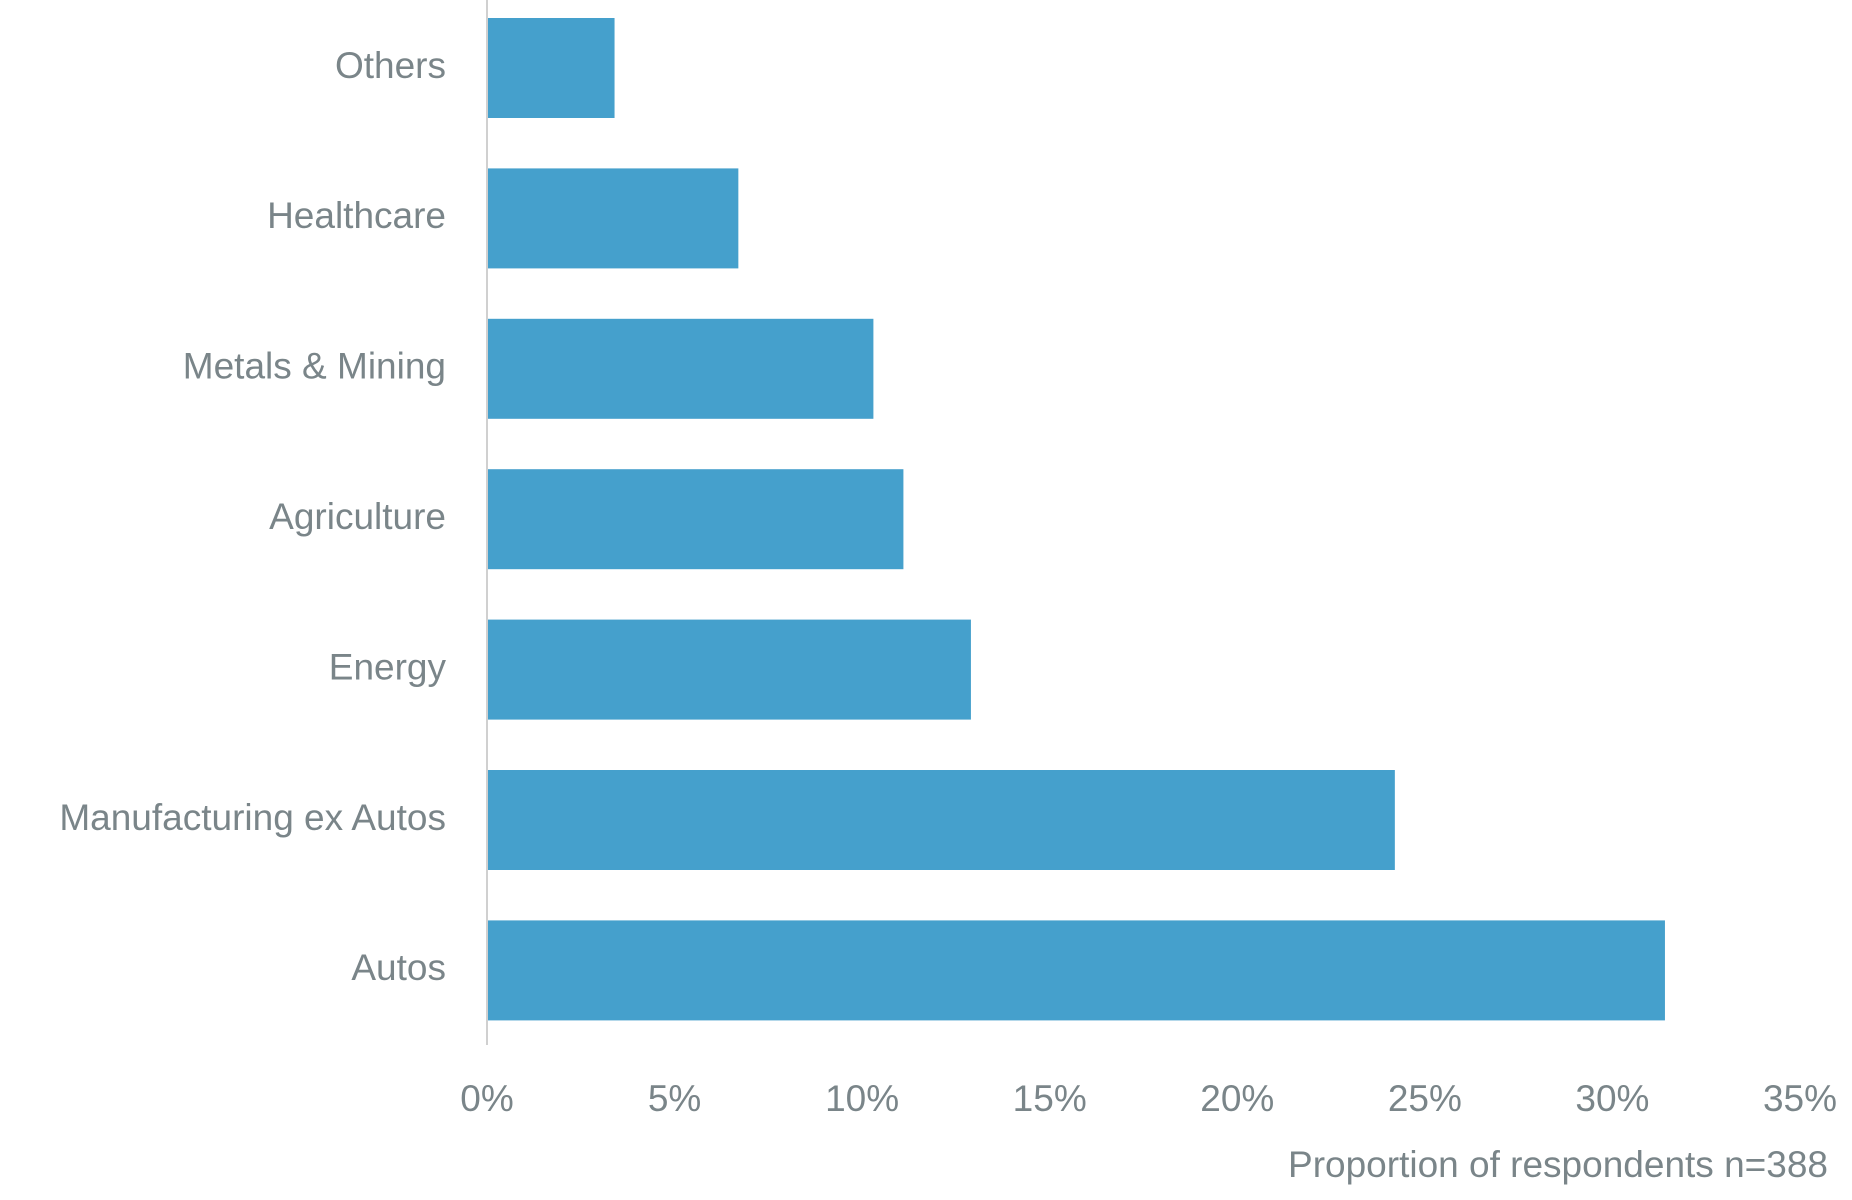 The width and height of the screenshot is (1852, 1200). Describe the element at coordinates (388, 666) in the screenshot. I see `y-tick-label: Energy` at that location.